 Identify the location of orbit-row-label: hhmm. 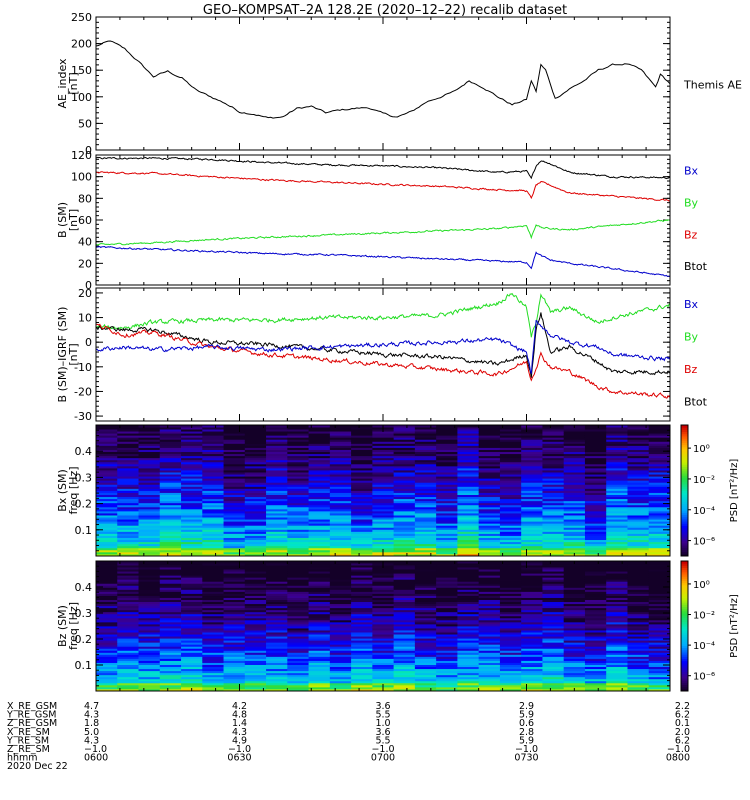
(22, 758).